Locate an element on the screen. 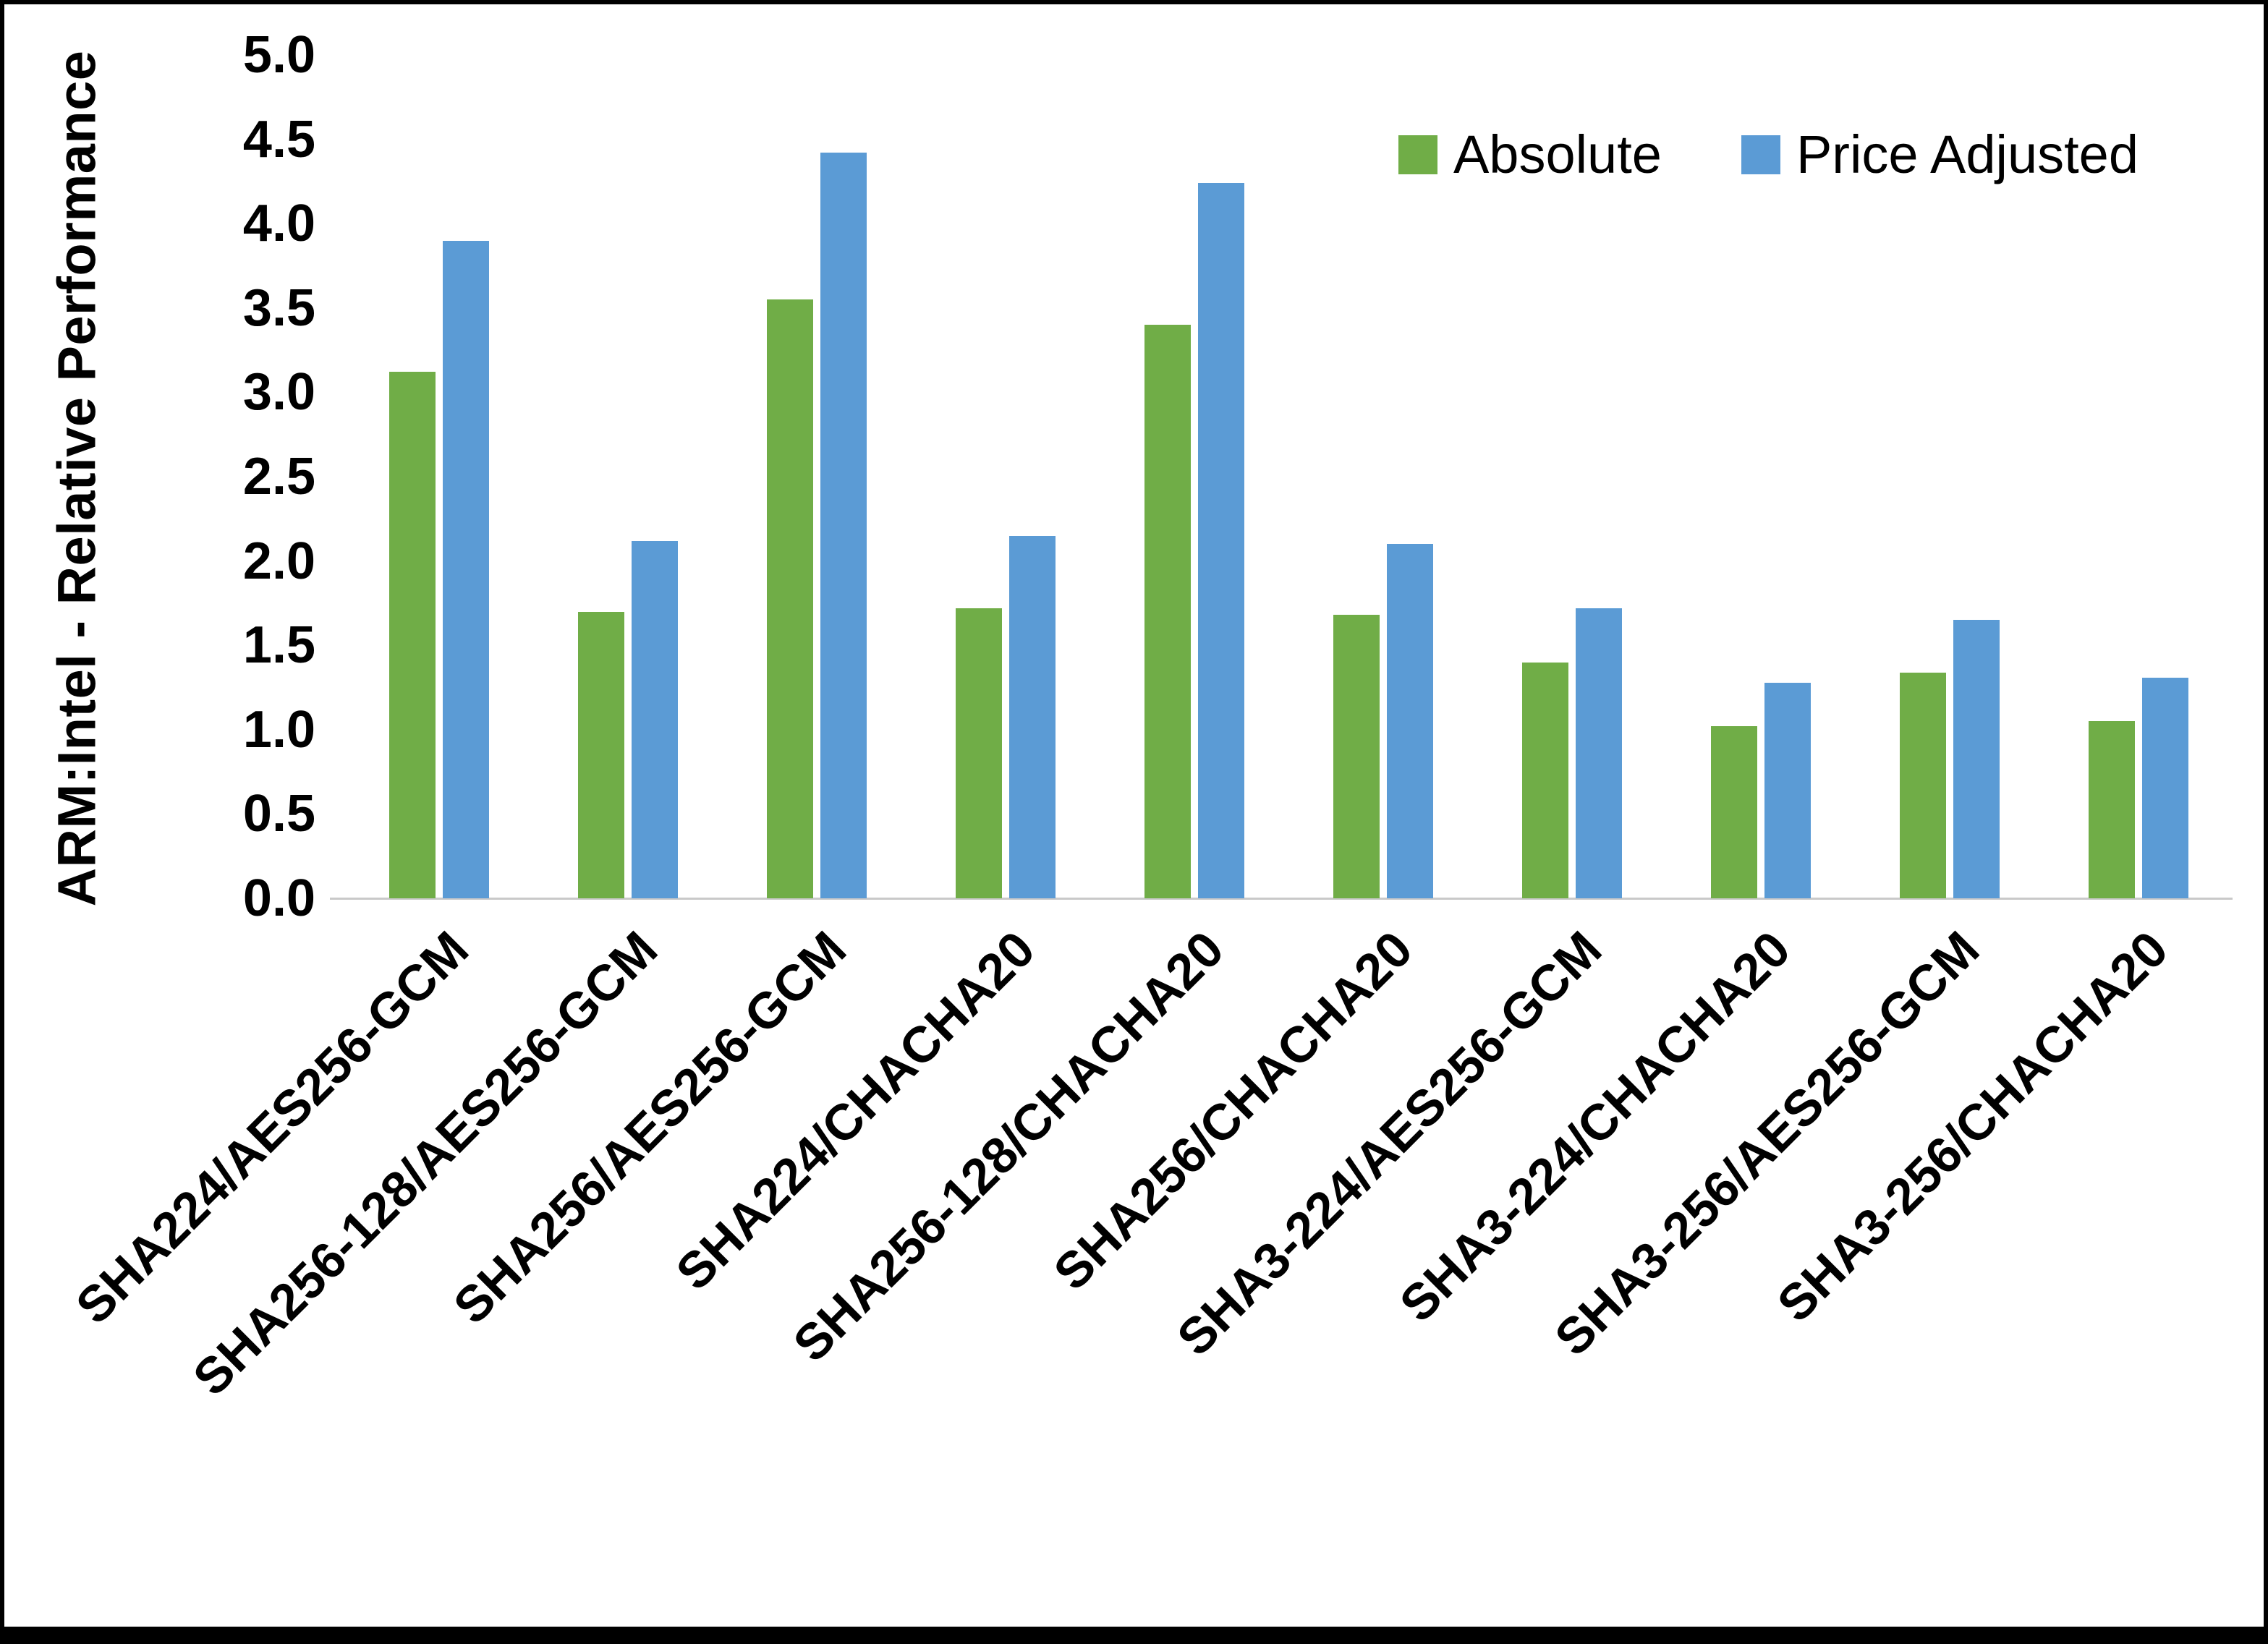  x-axis-category-label: SHA3-256/CHACHA20 is located at coordinates (1972, 1126).